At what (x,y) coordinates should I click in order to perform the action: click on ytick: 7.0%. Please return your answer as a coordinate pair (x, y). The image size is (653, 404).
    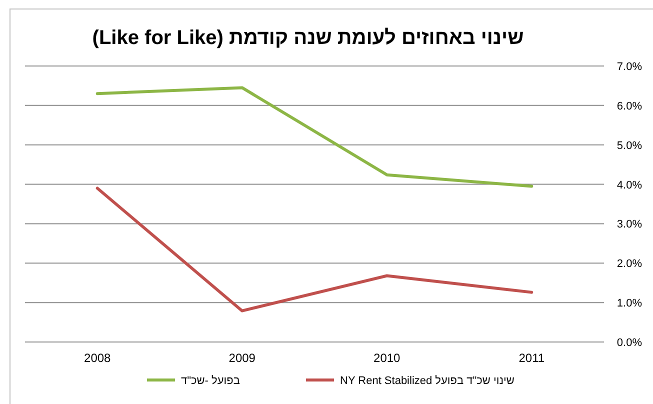
    Looking at the image, I should click on (629, 67).